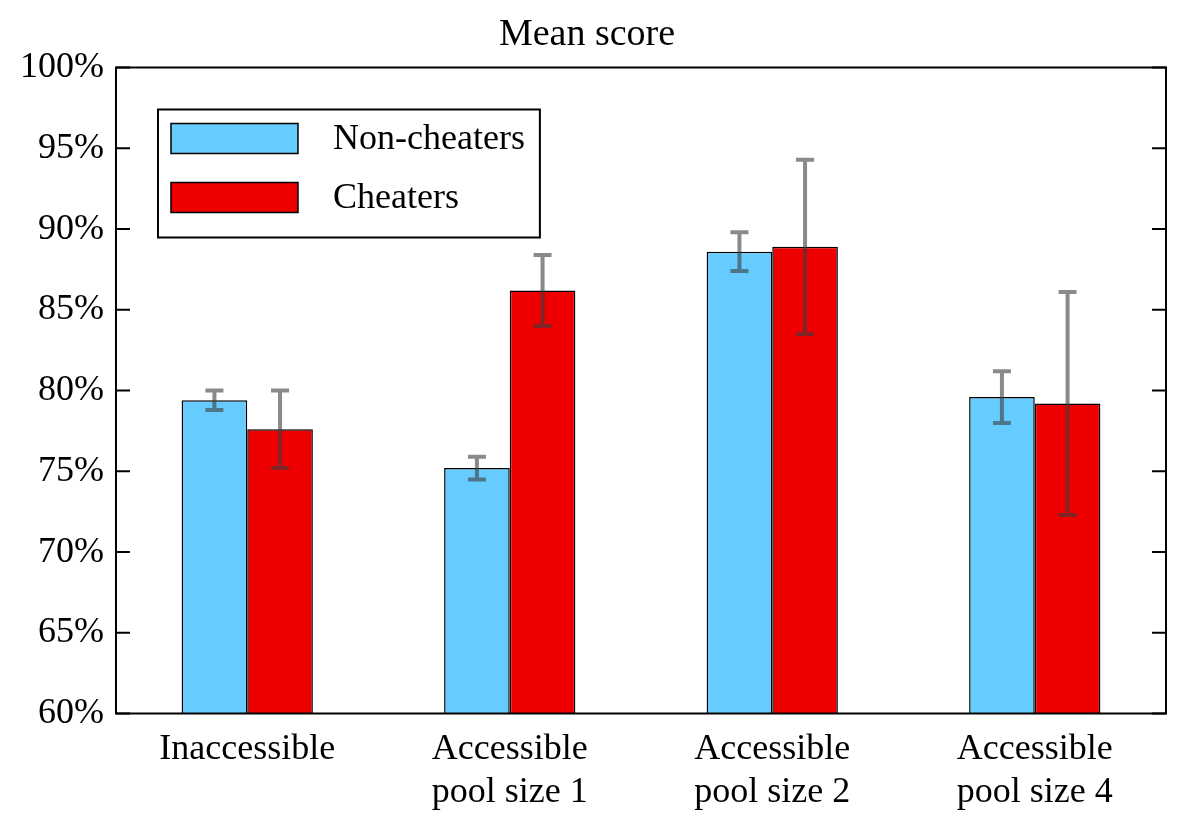 The width and height of the screenshot is (1186, 835). Describe the element at coordinates (70, 388) in the screenshot. I see `y-tick-label: 80%` at that location.